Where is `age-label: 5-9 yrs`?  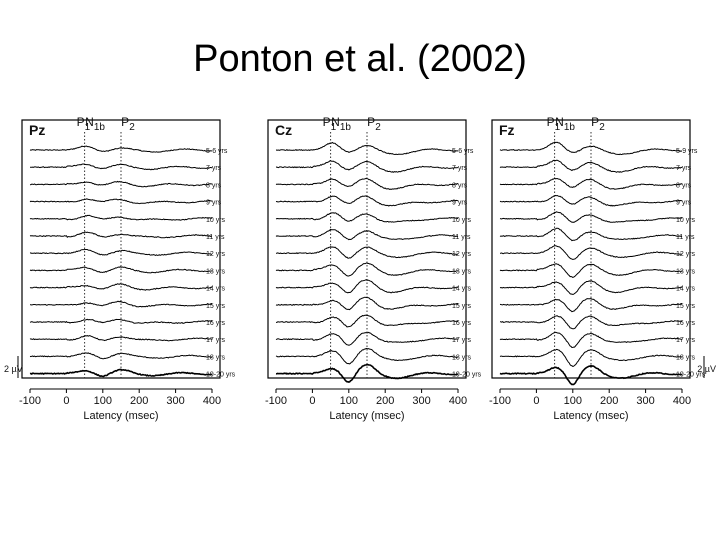
age-label: 5-9 yrs is located at coordinates (687, 151).